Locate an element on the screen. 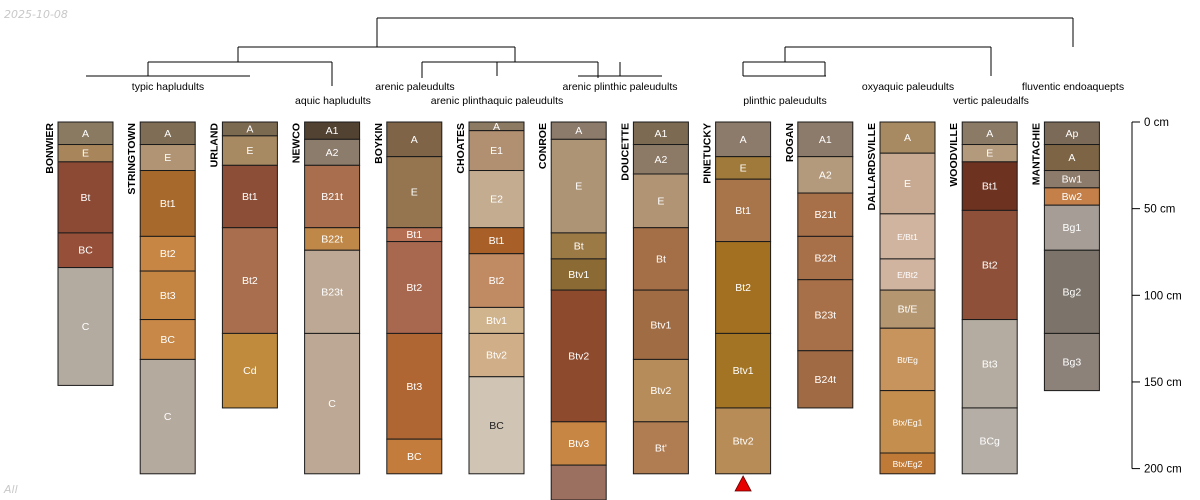  horizon-label: E/Bt1 is located at coordinates (907, 237).